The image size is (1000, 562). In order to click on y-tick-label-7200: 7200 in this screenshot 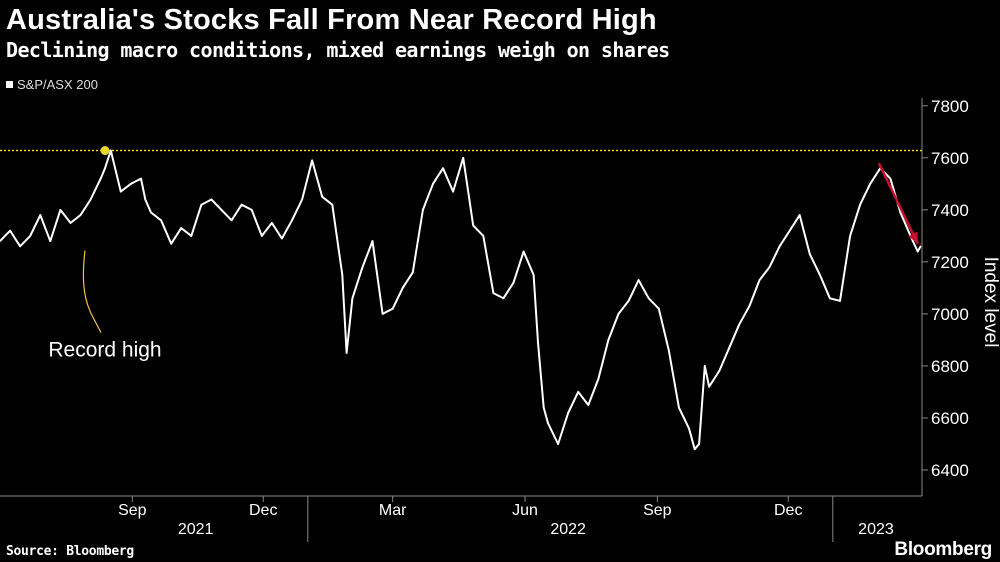, I will do `click(950, 262)`.